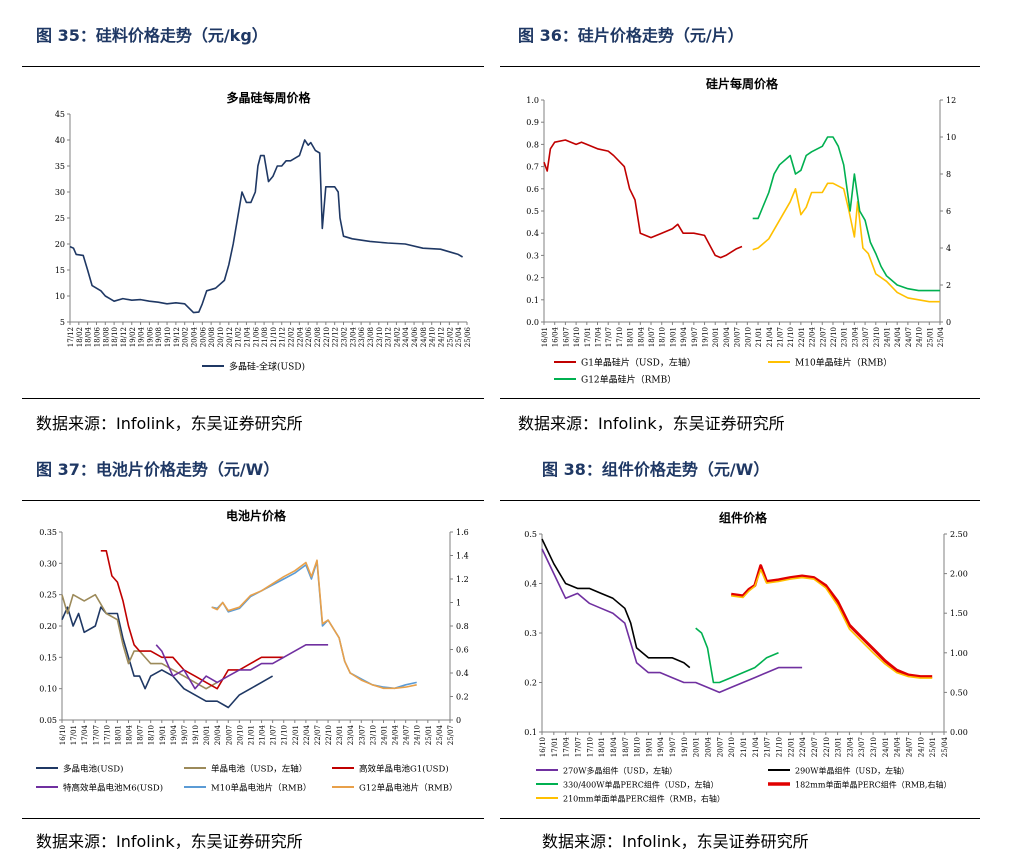 The image size is (1028, 860). Describe the element at coordinates (60, 218) in the screenshot. I see `y-tick-label: 25` at that location.